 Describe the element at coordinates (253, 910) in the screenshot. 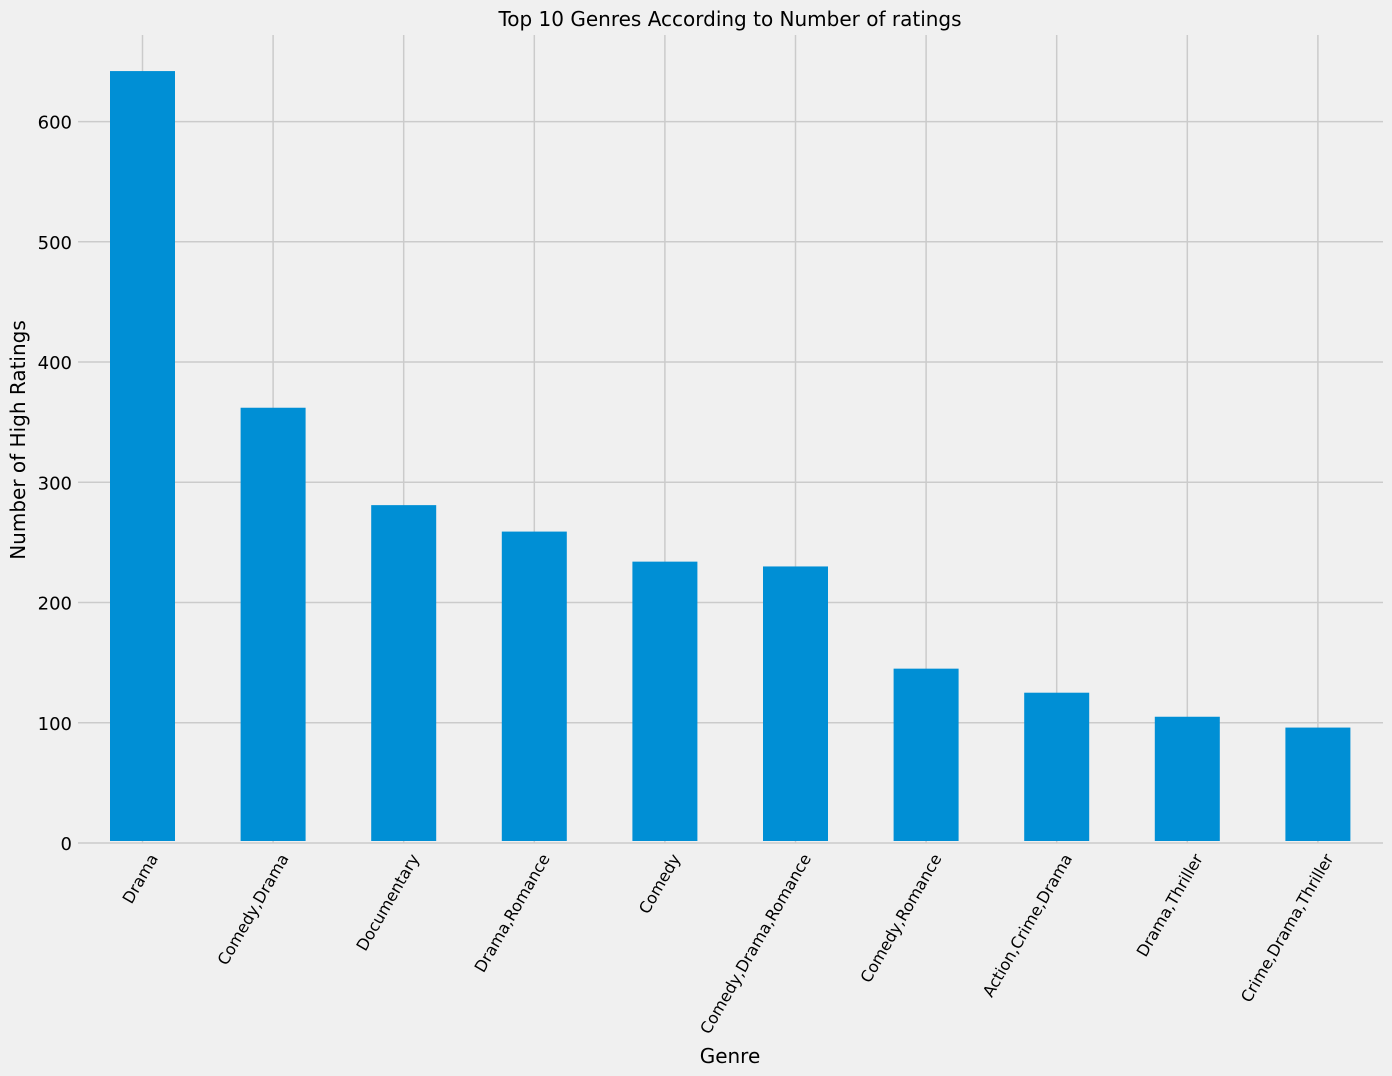

I see `x-tick-label: Comedy,Drama` at that location.